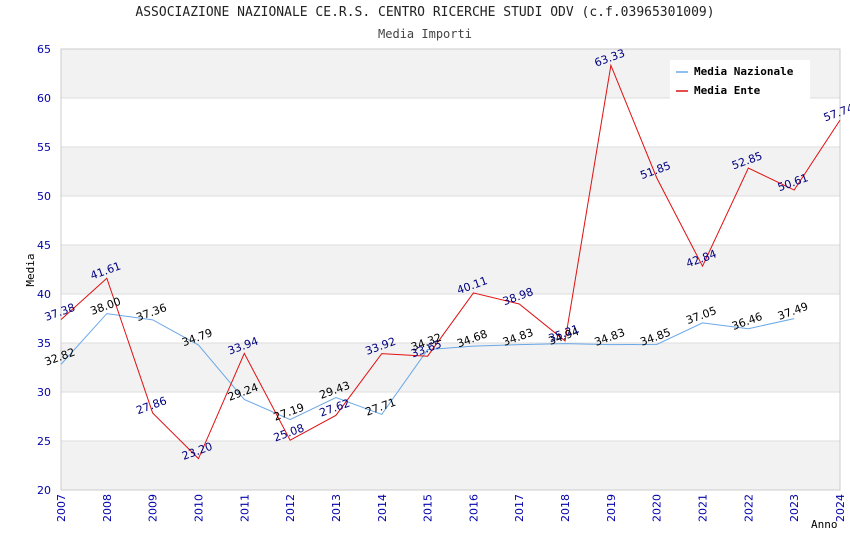 Image resolution: width=850 pixels, height=550 pixels. I want to click on x-tick-label: 2009, so click(153, 508).